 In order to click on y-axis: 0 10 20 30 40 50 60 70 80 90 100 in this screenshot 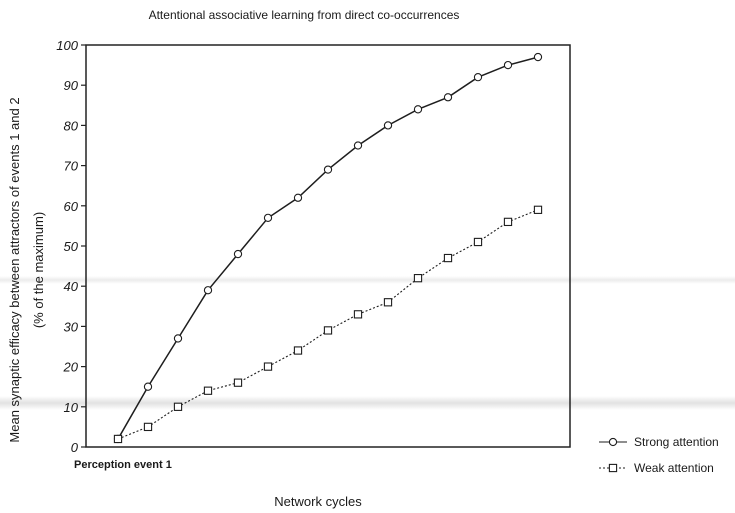, I will do `click(71, 246)`.